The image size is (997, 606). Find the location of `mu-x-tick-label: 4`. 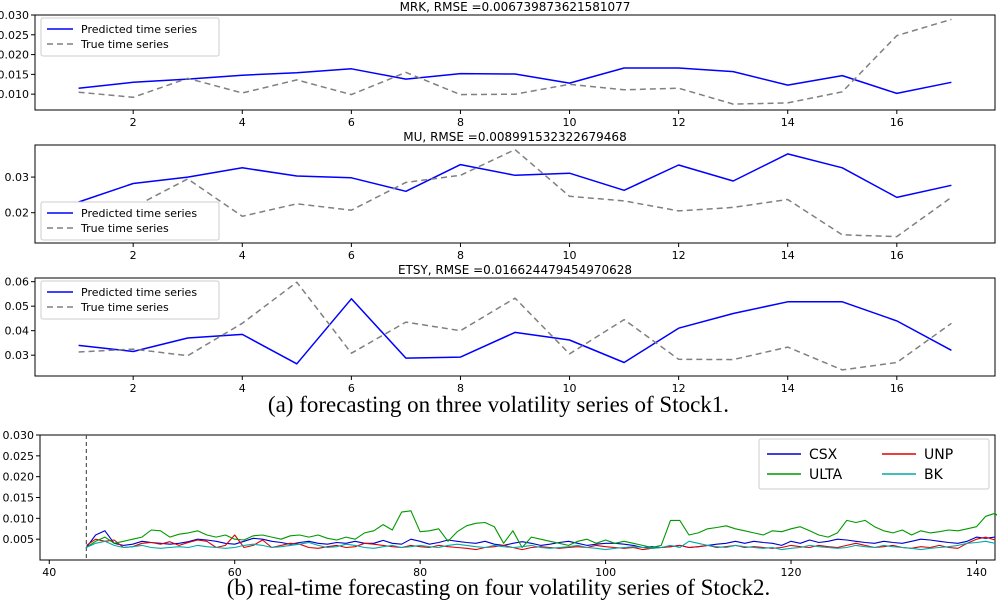

mu-x-tick-label: 4 is located at coordinates (242, 255).